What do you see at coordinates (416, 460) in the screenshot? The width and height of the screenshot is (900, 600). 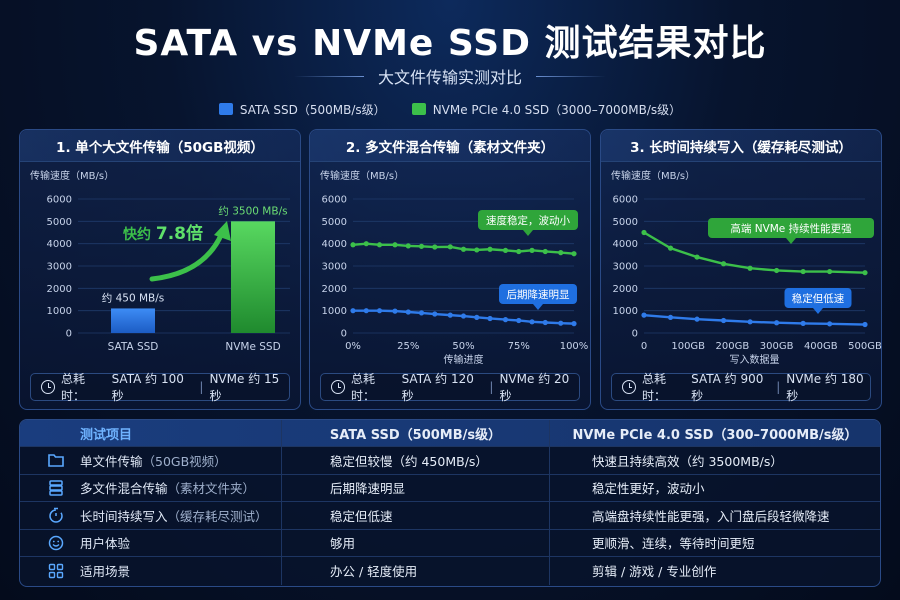 I see `row-sata: 稳定但较慢（约 450MB/s）` at bounding box center [416, 460].